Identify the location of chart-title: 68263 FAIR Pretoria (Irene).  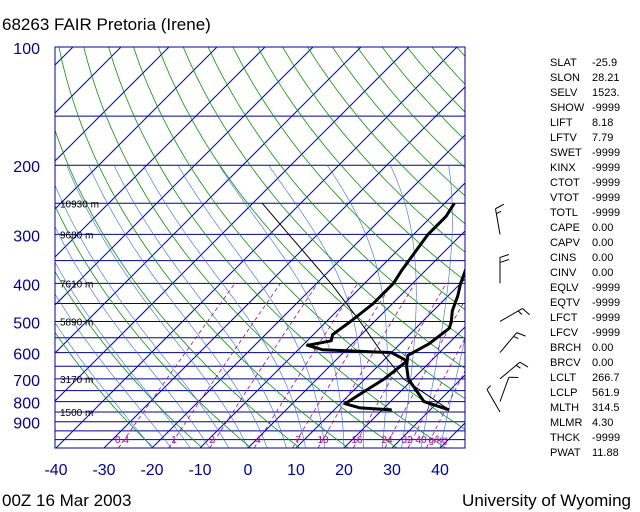
(106, 24).